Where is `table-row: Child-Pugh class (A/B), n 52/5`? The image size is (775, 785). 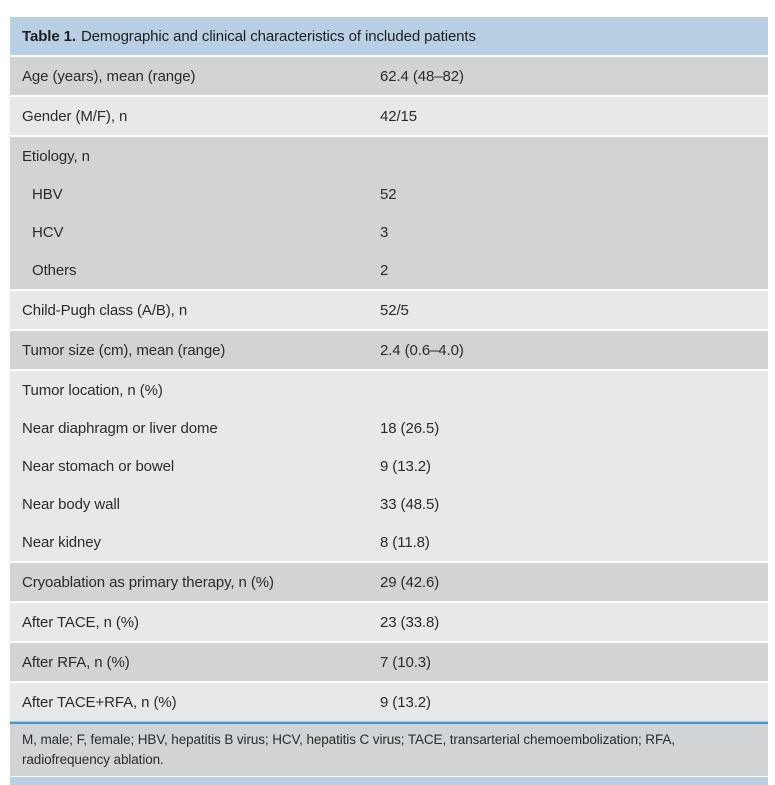
table-row: Child-Pugh class (A/B), n 52/5 is located at coordinates (389, 310).